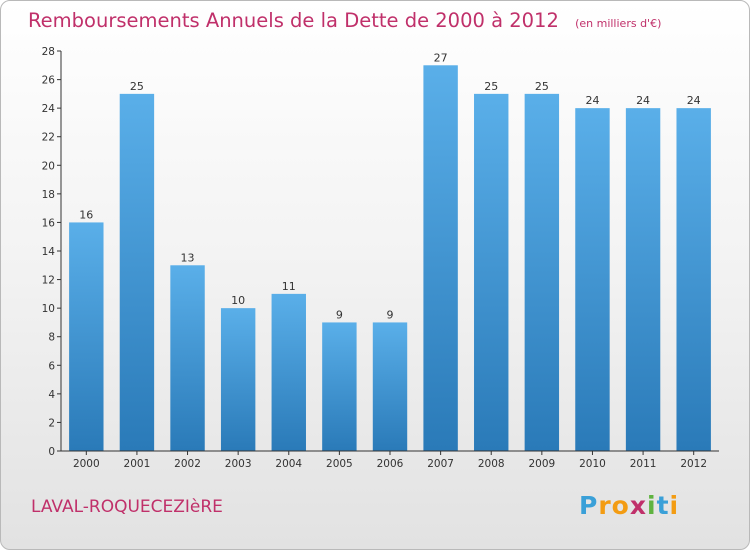 This screenshot has width=750, height=550. What do you see at coordinates (51, 338) in the screenshot?
I see `y-tick-label: 8` at bounding box center [51, 338].